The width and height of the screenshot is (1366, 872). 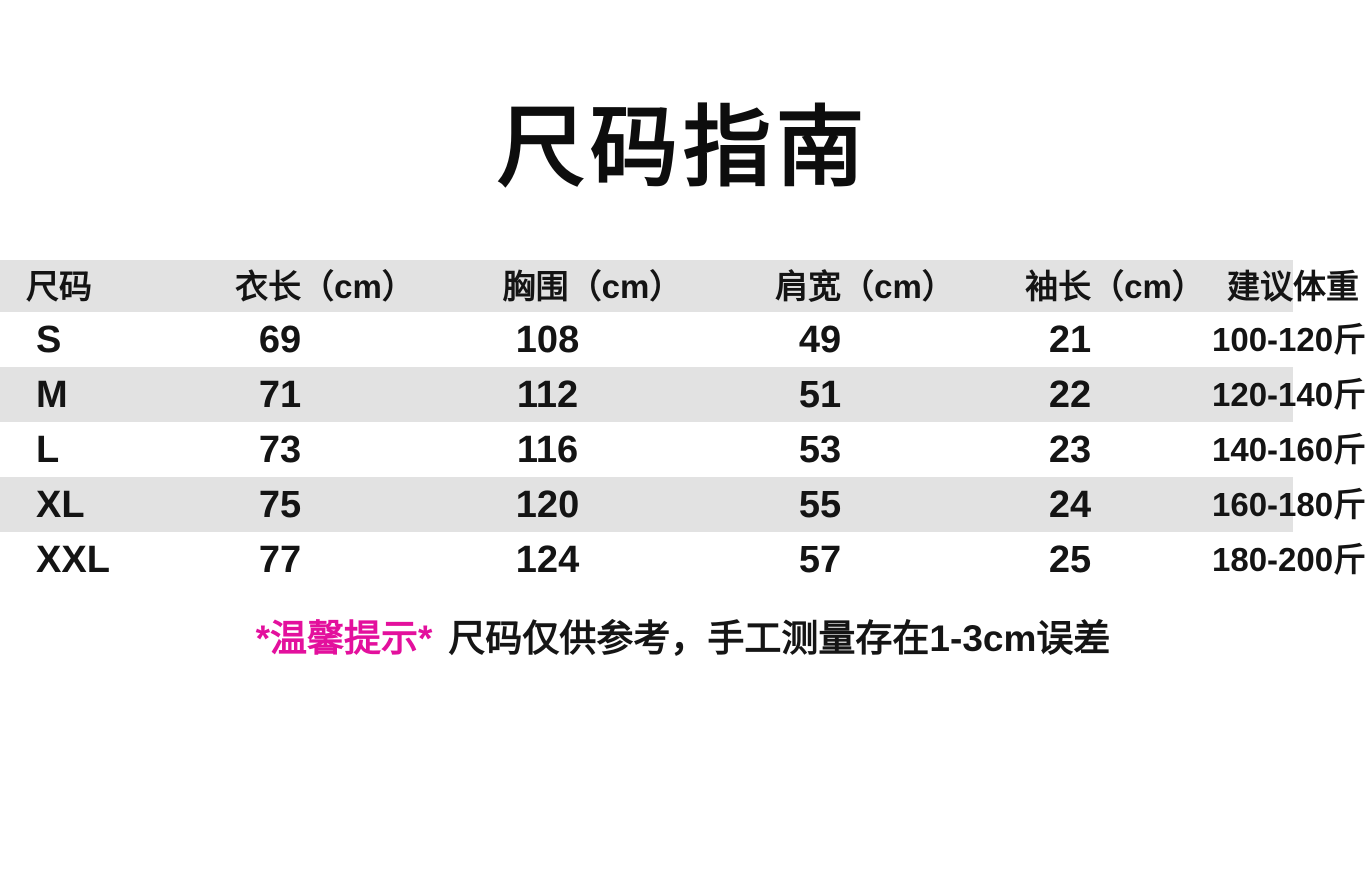 What do you see at coordinates (1070, 394) in the screenshot?
I see `sleeve-cell: 22` at bounding box center [1070, 394].